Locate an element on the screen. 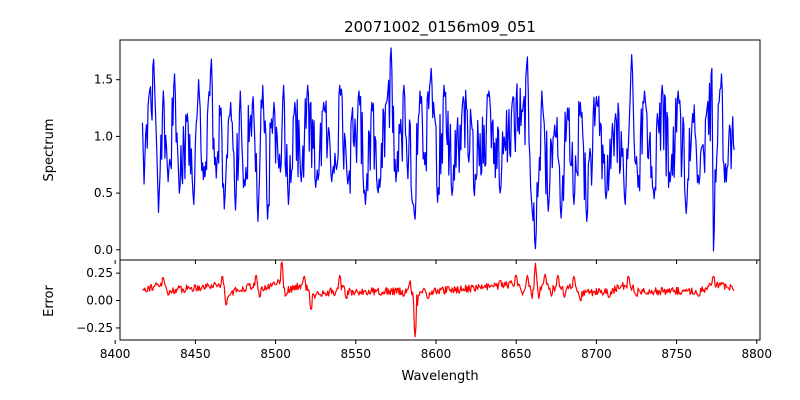  spectrum-y-tick-label: 1.0 is located at coordinates (103, 136).